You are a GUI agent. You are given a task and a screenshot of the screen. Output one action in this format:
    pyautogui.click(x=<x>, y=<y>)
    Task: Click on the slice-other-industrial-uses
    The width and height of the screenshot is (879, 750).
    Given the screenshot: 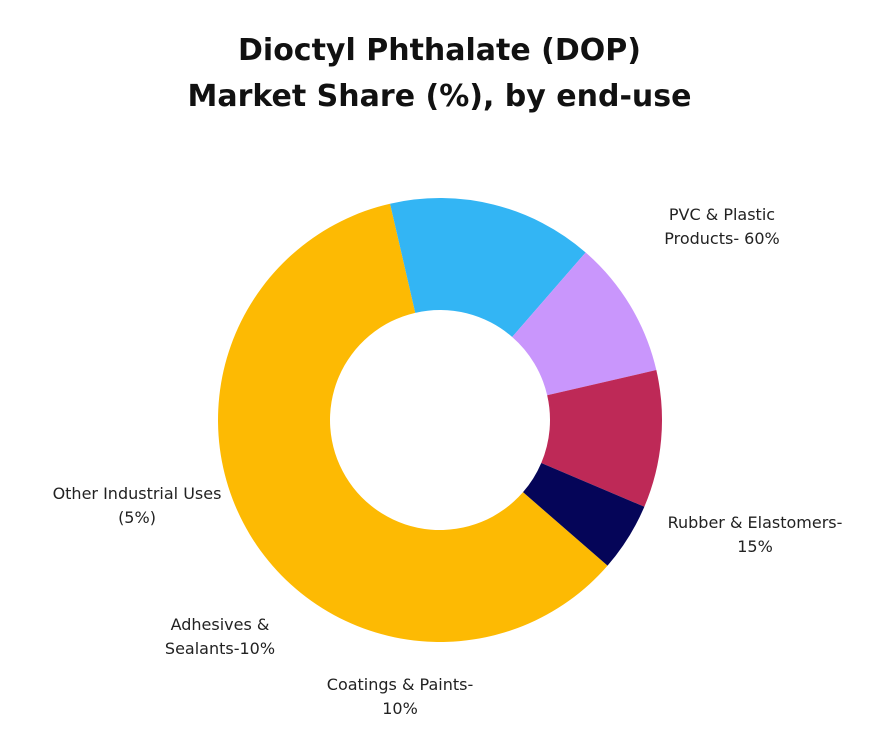 What is the action you would take?
    pyautogui.click(x=584, y=514)
    